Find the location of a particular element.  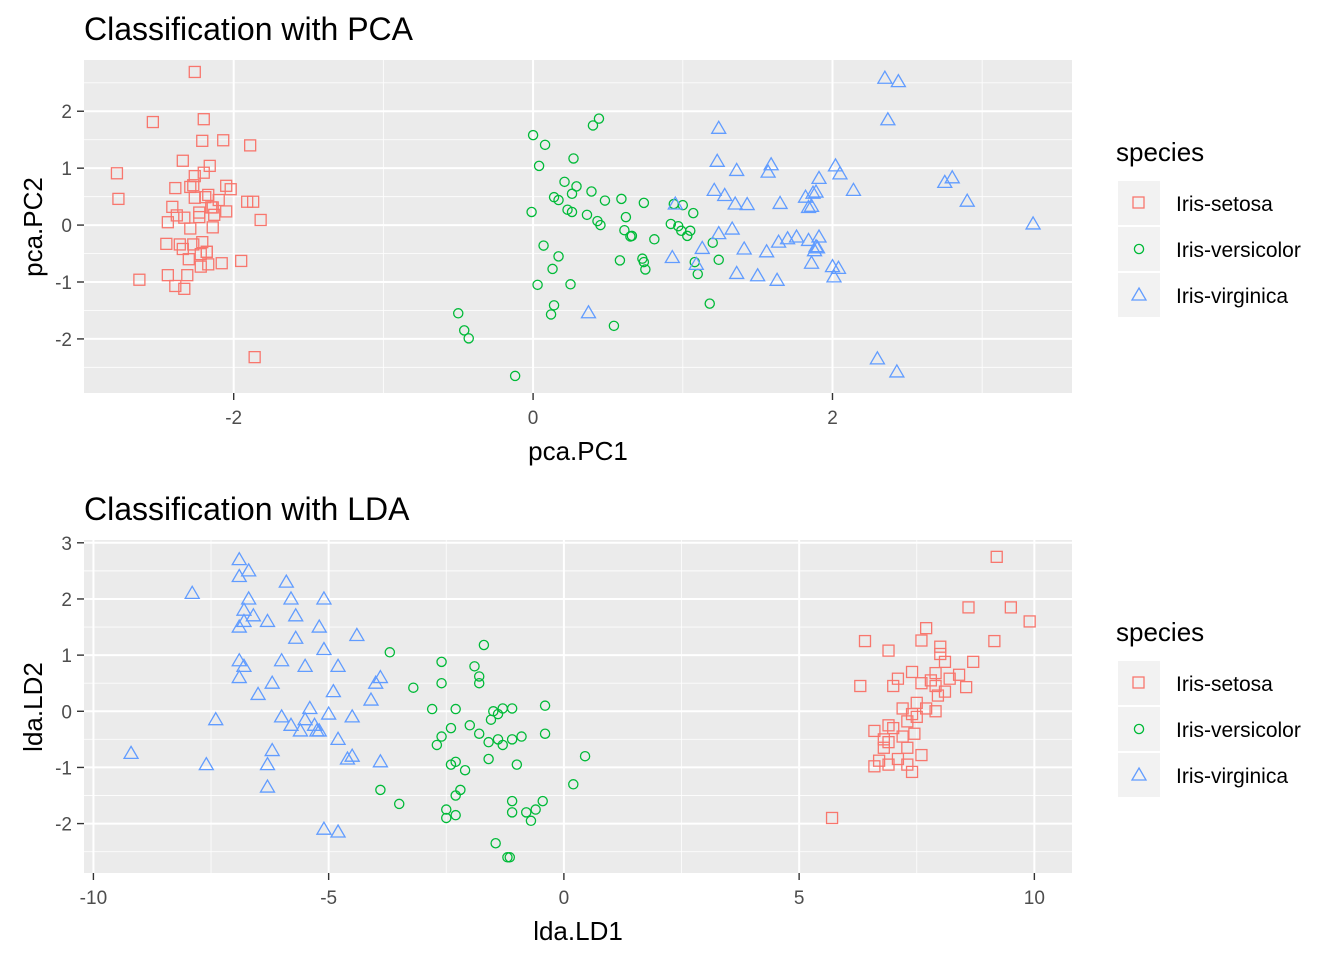

legend-triangle-icon is located at coordinates (1139, 293).